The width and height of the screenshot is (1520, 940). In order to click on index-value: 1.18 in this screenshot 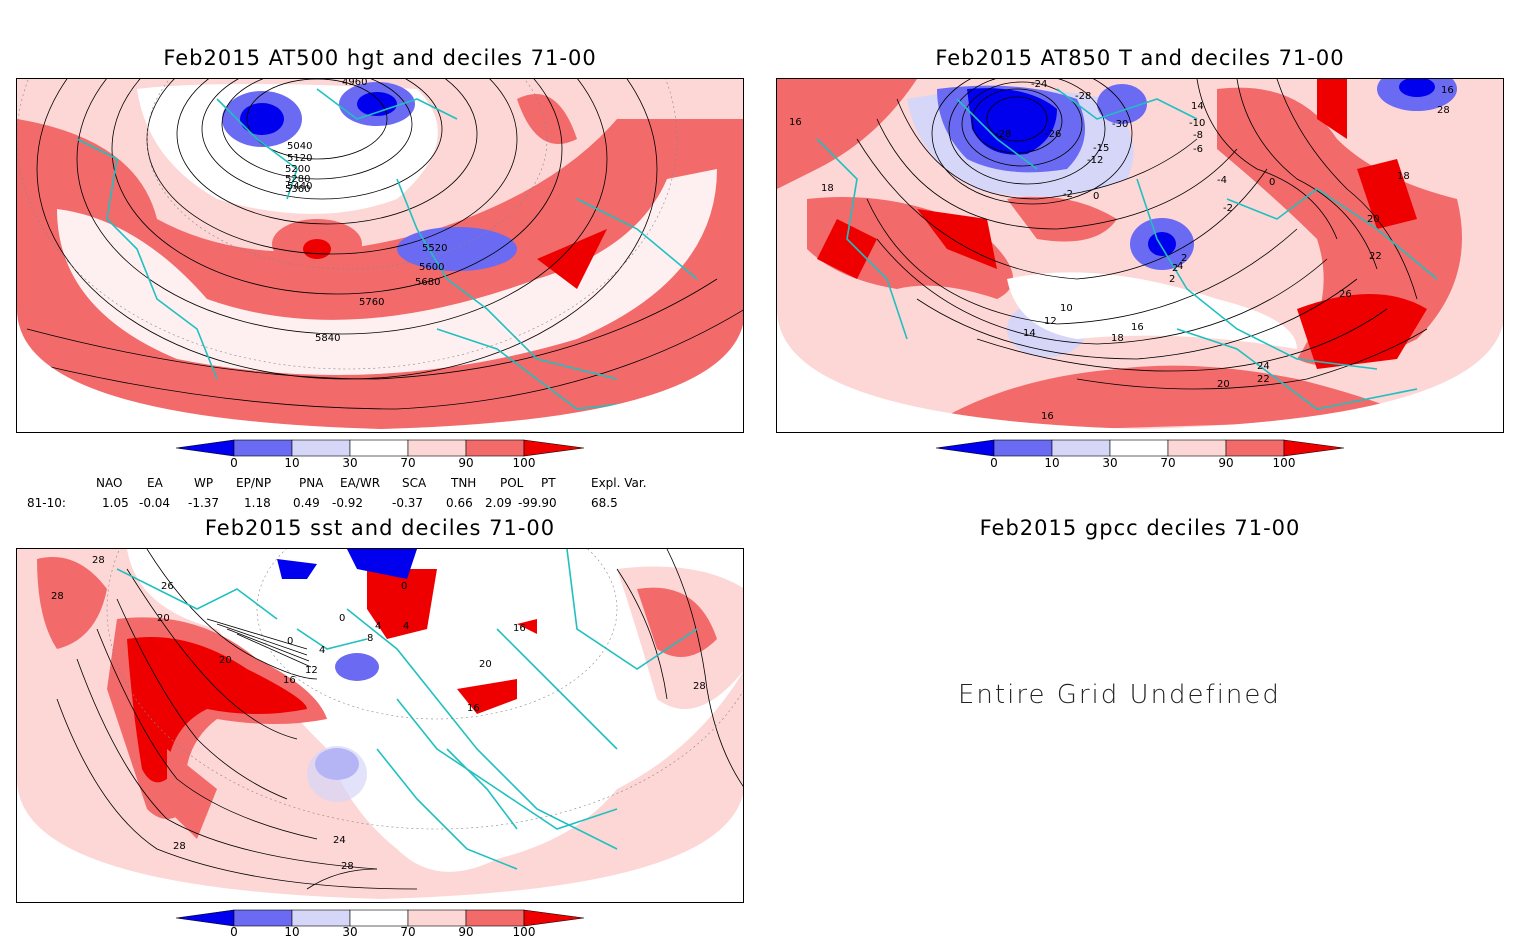, I will do `click(257, 503)`.